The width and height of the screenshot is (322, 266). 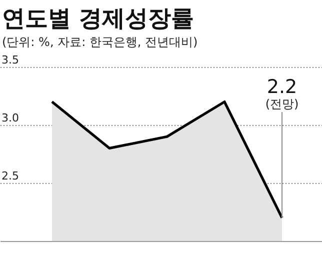 I want to click on data-label: 2.2, so click(x=282, y=87).